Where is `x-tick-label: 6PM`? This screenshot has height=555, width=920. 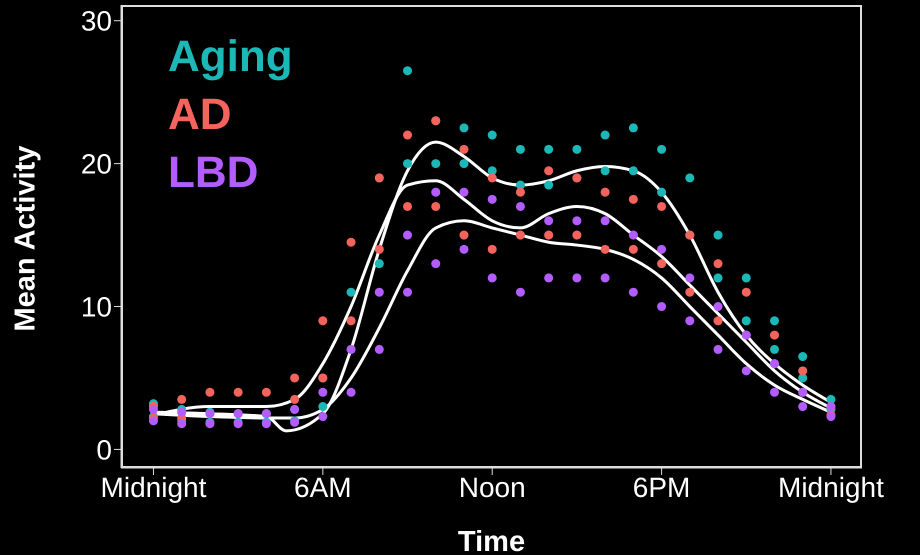
x-tick-label: 6PM is located at coordinates (661, 487).